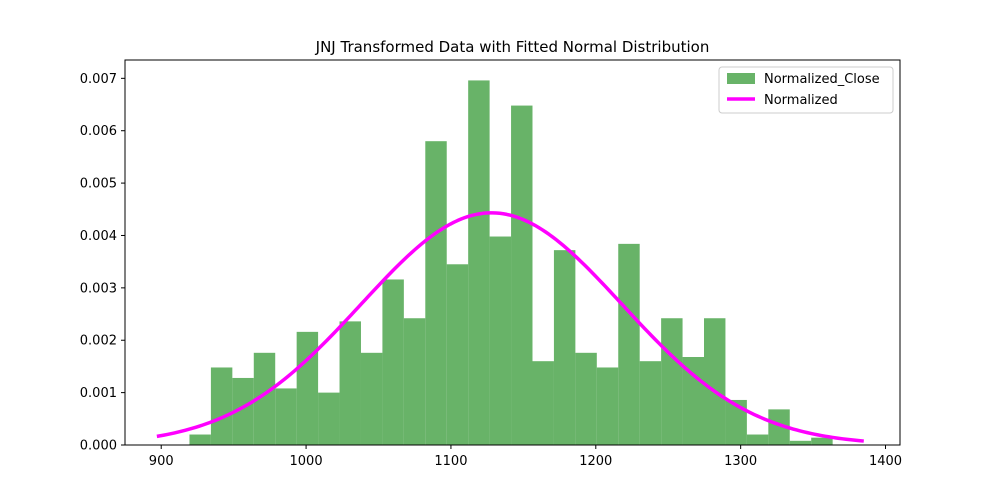 The height and width of the screenshot is (500, 1000). Describe the element at coordinates (885, 461) in the screenshot. I see `x-tick-label: 1400` at that location.